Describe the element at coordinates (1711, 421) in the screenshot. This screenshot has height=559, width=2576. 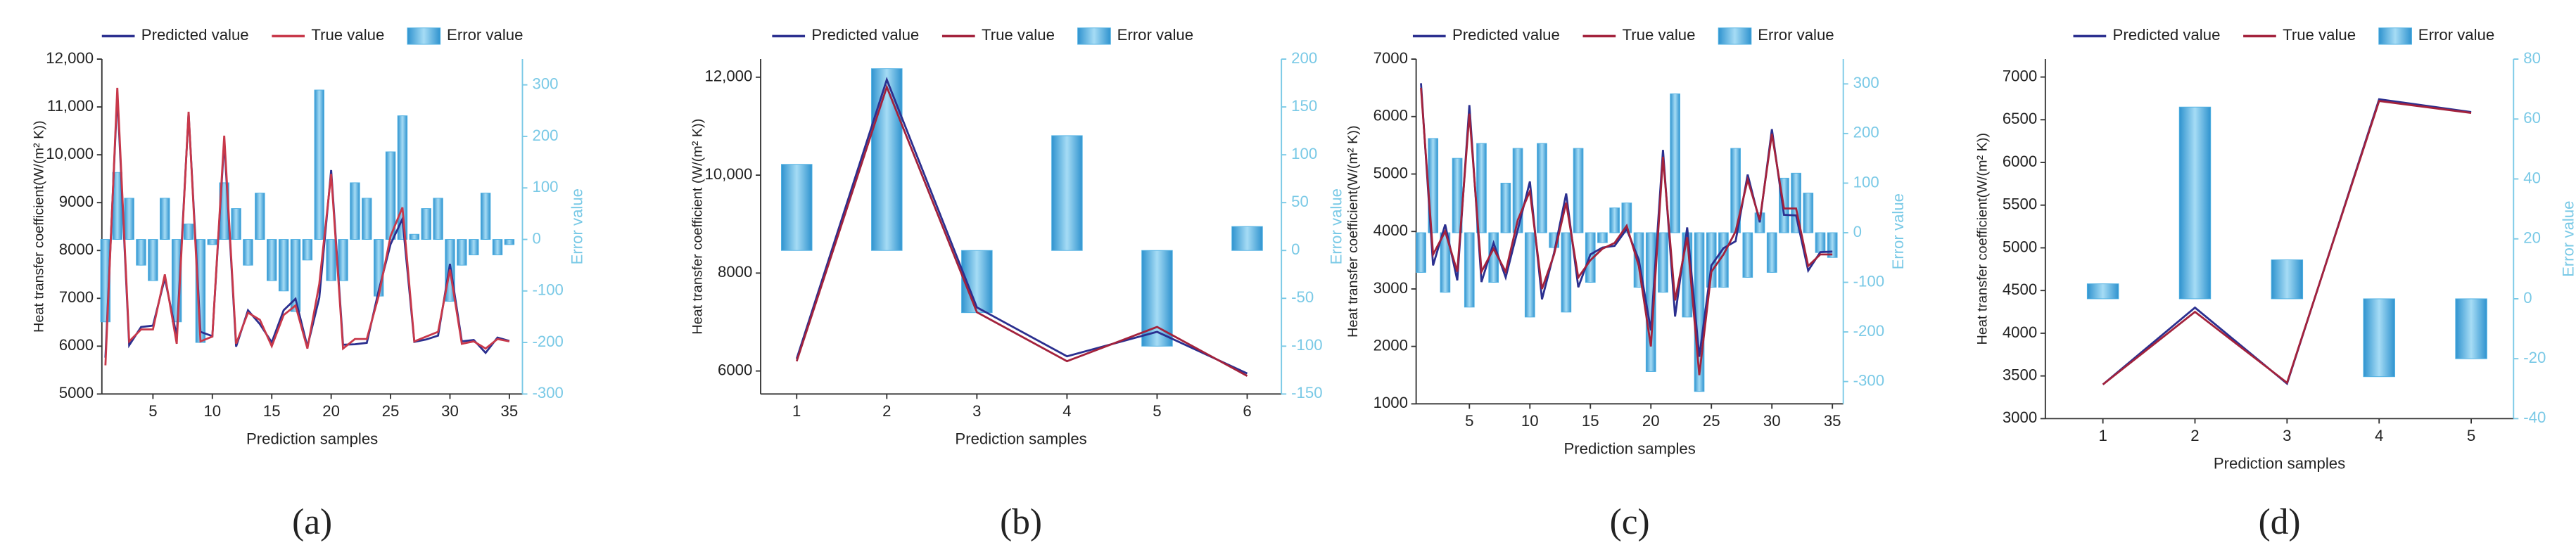
I see `x-tick-label: 25` at that location.